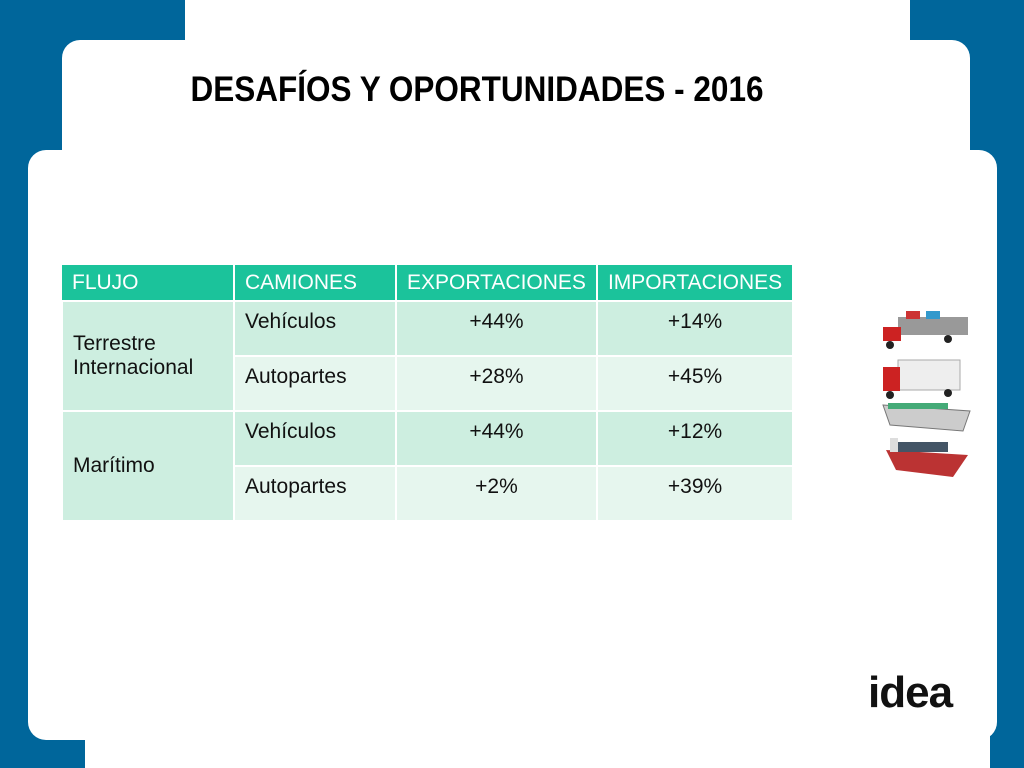 The height and width of the screenshot is (768, 1024). What do you see at coordinates (496, 493) in the screenshot?
I see `value-cell: +2%` at bounding box center [496, 493].